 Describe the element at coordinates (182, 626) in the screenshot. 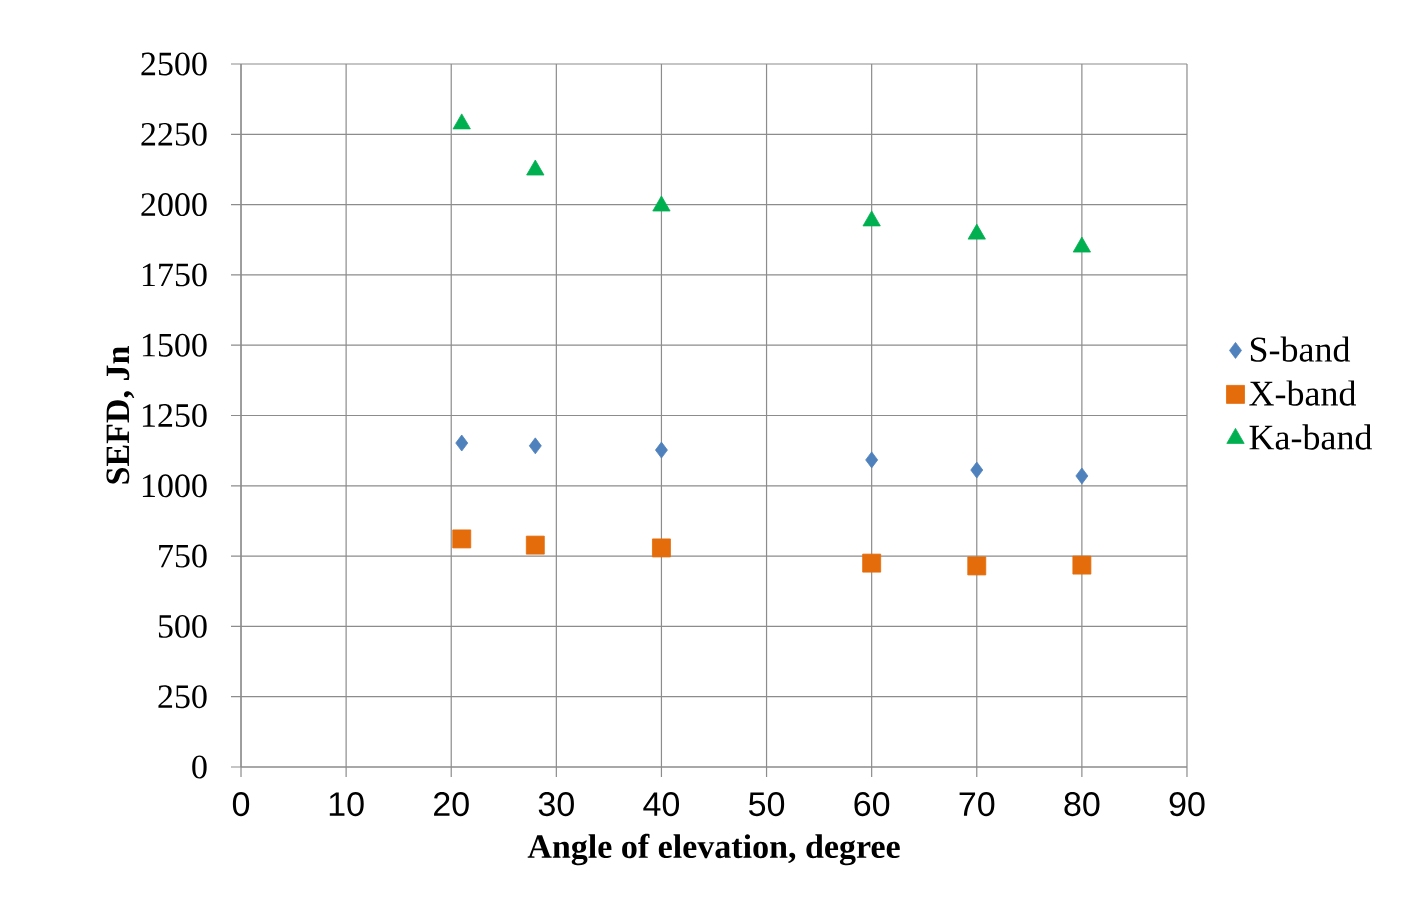

I see `y-tick-label: 500` at that location.